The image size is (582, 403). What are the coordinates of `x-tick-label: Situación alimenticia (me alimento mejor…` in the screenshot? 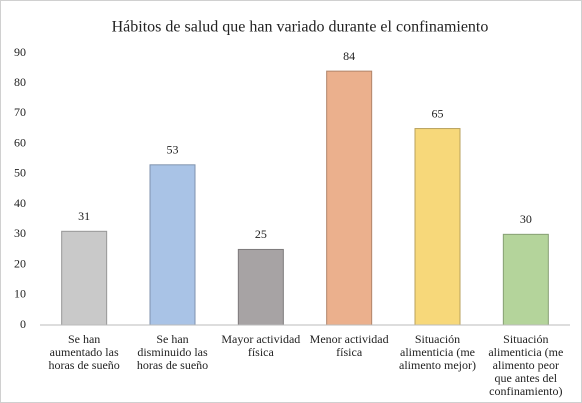 It's located at (437, 352).